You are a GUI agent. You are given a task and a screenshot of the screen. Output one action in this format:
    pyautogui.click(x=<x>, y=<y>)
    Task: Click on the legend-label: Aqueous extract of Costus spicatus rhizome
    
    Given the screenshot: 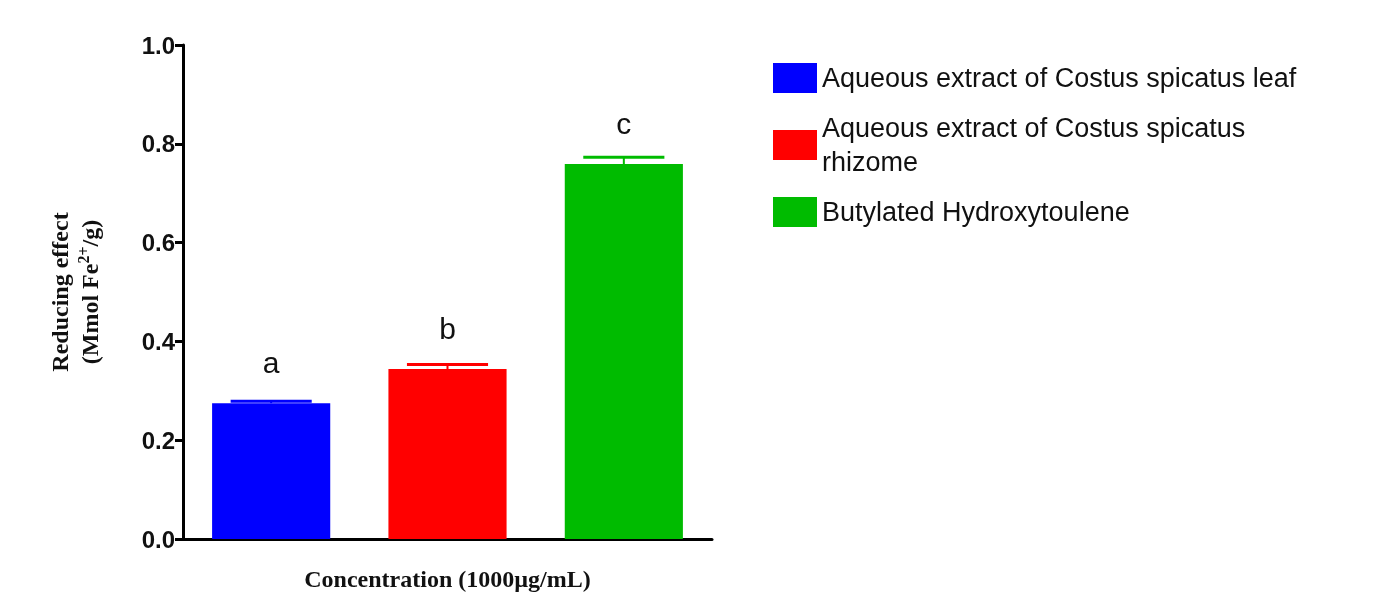 What is the action you would take?
    pyautogui.click(x=1037, y=145)
    